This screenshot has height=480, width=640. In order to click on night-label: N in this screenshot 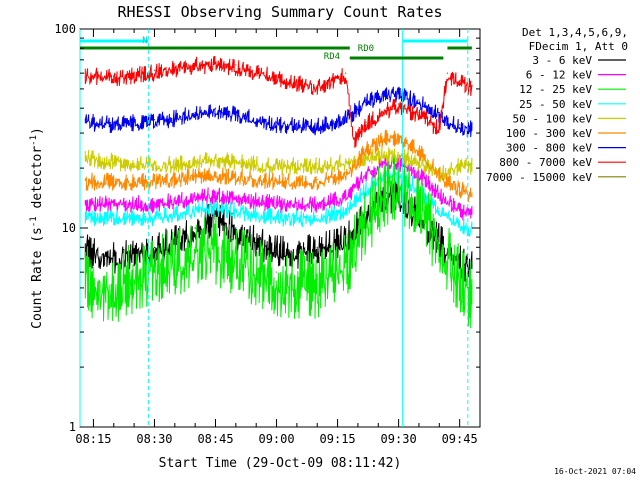, I will do `click(144, 41)`.